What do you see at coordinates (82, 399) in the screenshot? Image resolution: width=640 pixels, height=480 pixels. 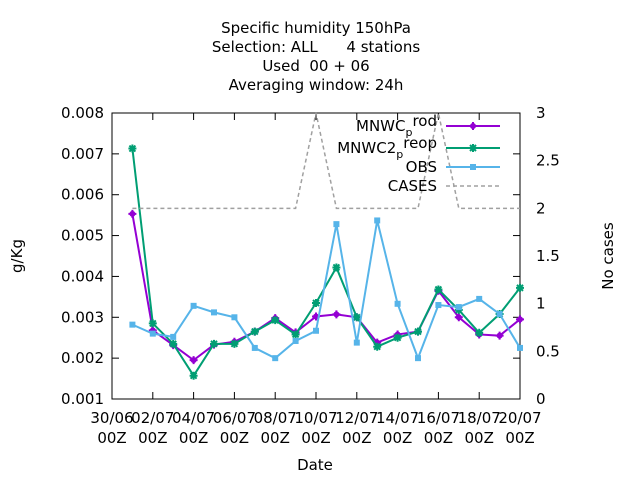 I see `y-tick-label: 0.001` at bounding box center [82, 399].